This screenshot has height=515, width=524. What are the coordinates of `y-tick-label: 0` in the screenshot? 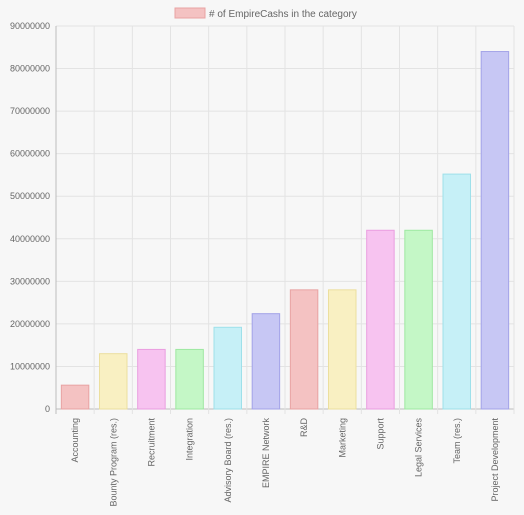 It's located at (47, 409).